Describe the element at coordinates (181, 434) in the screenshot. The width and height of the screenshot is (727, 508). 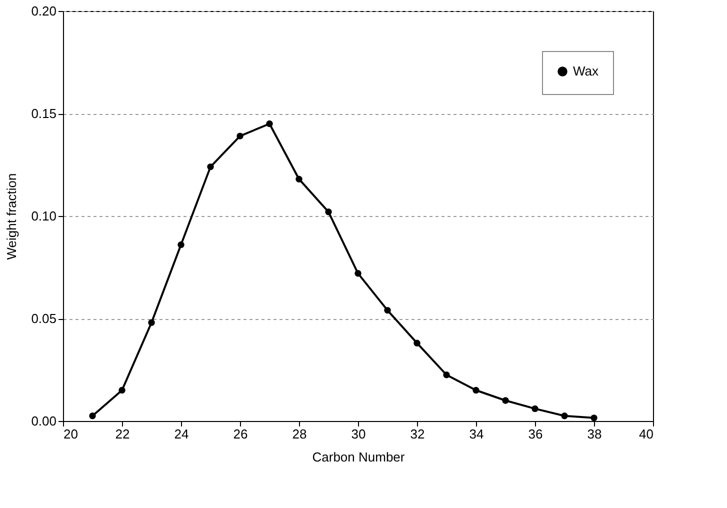
I see `x-tick-label: 24` at that location.